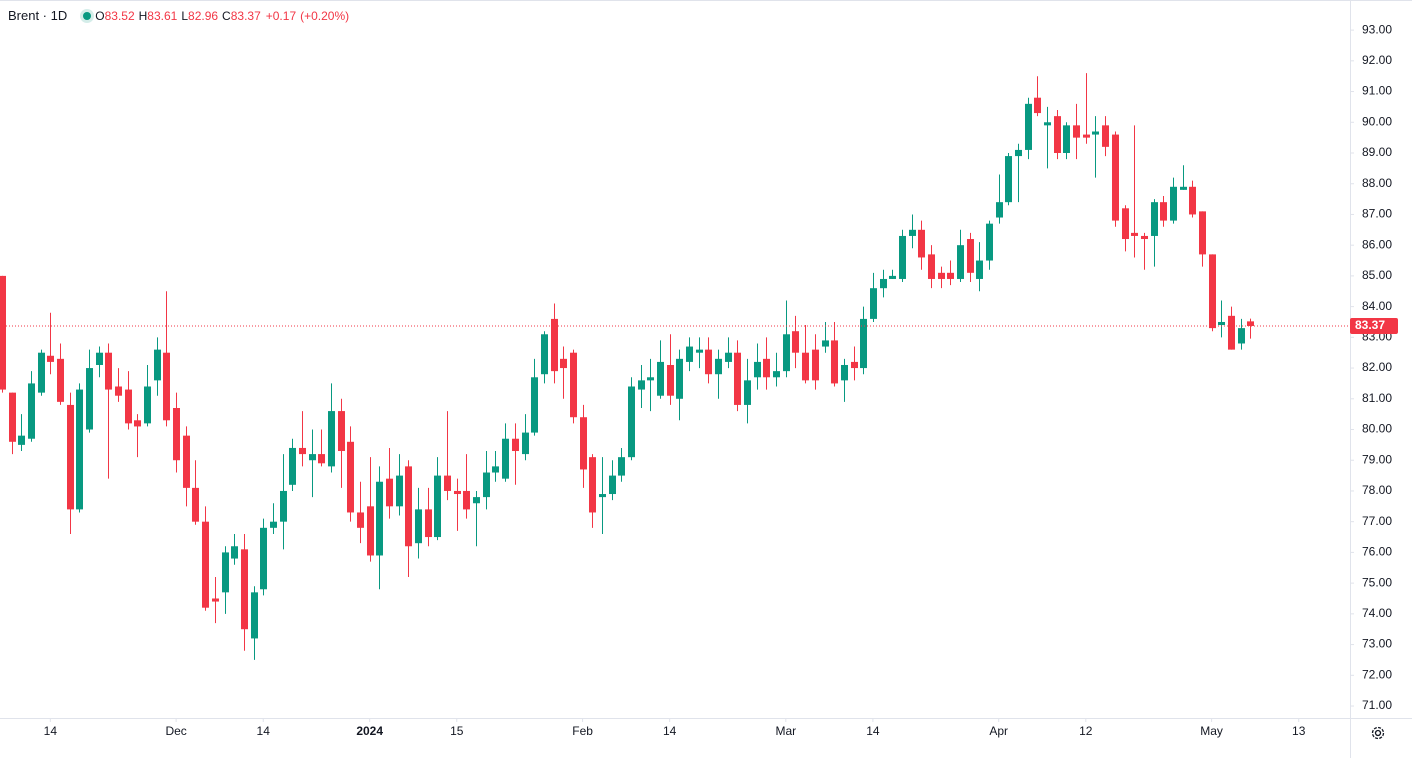  What do you see at coordinates (1377, 705) in the screenshot?
I see `y-tick-label: 71.00` at bounding box center [1377, 705].